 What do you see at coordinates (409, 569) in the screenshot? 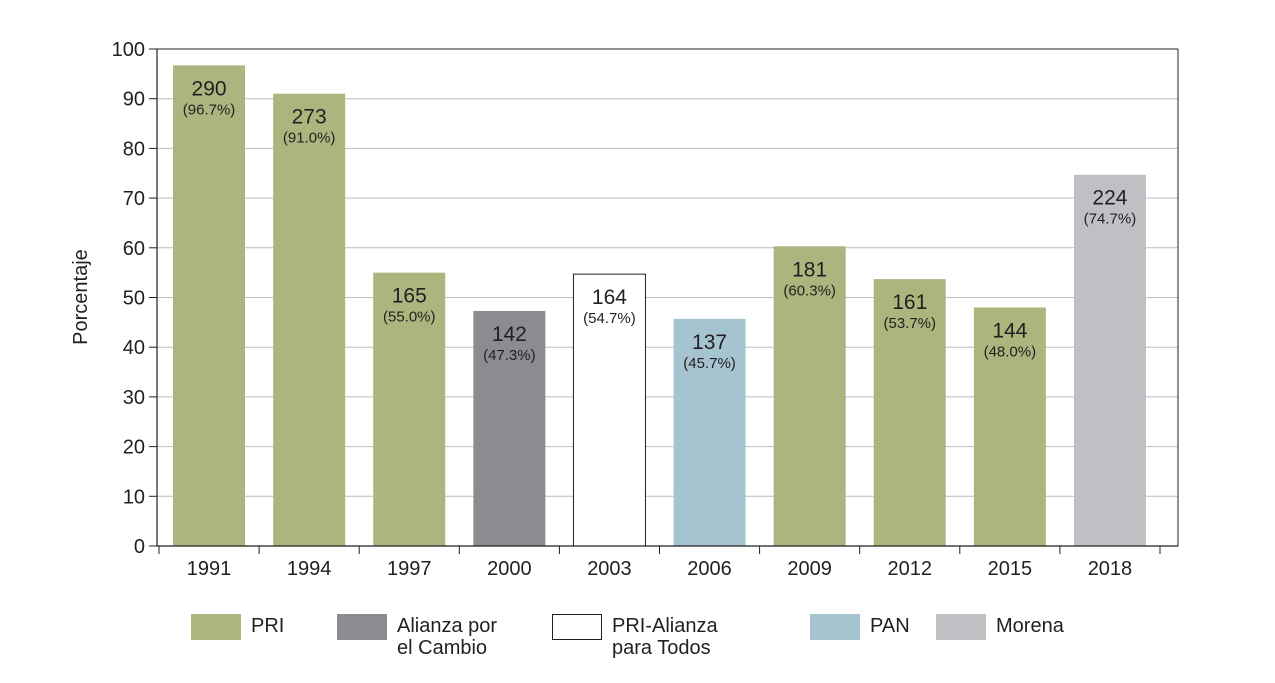
I see `x-tick-label-1997: 1997` at bounding box center [409, 569].